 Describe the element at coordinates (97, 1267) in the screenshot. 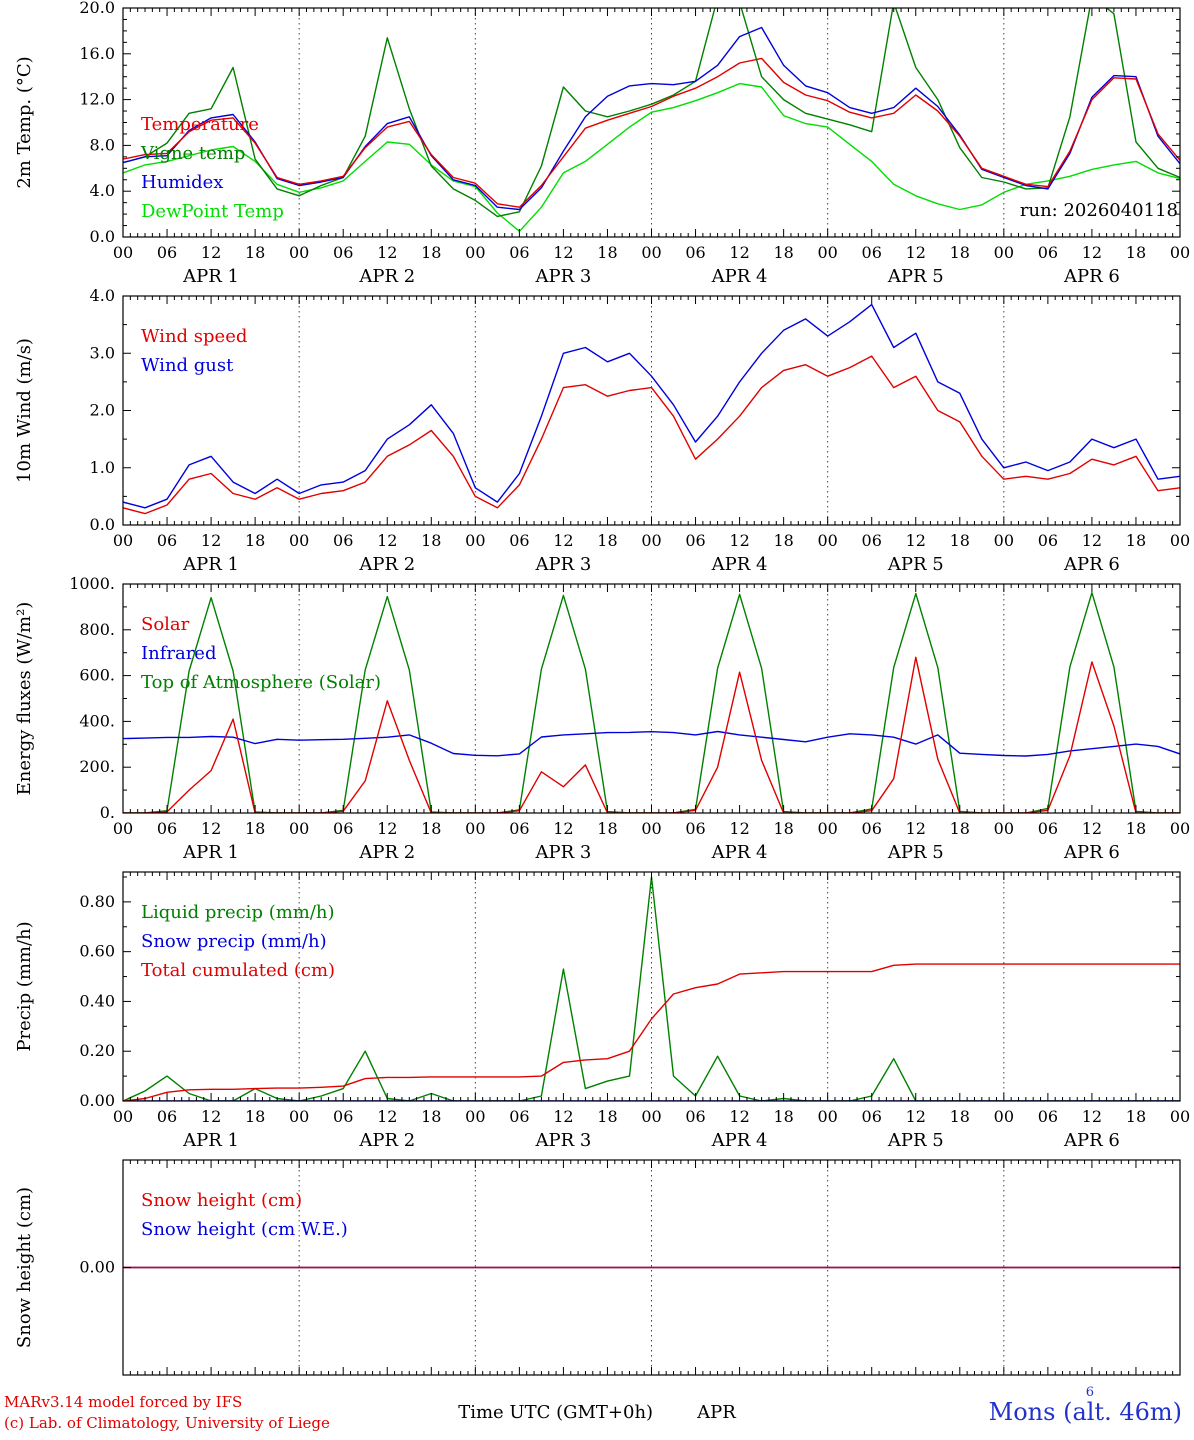

I see `svg-text: 0.00` at that location.